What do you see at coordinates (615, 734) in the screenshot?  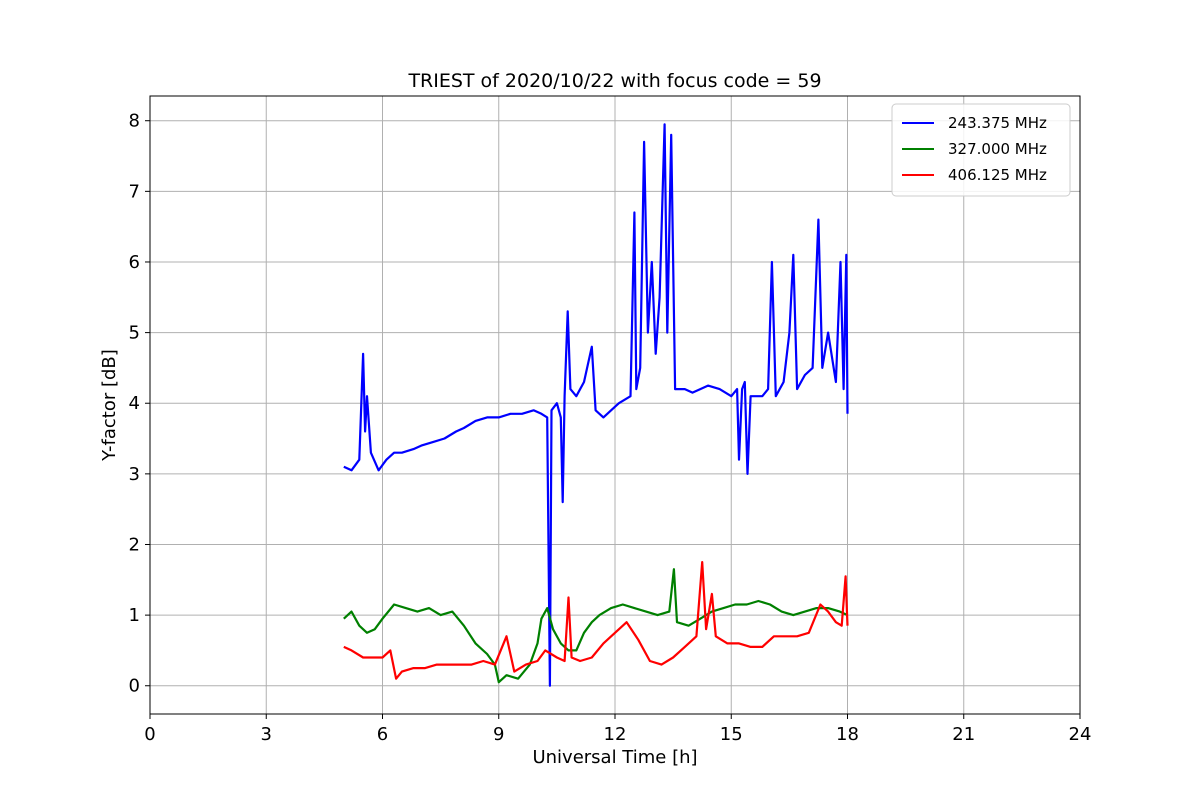 I see `x-tick-label: 12` at bounding box center [615, 734].